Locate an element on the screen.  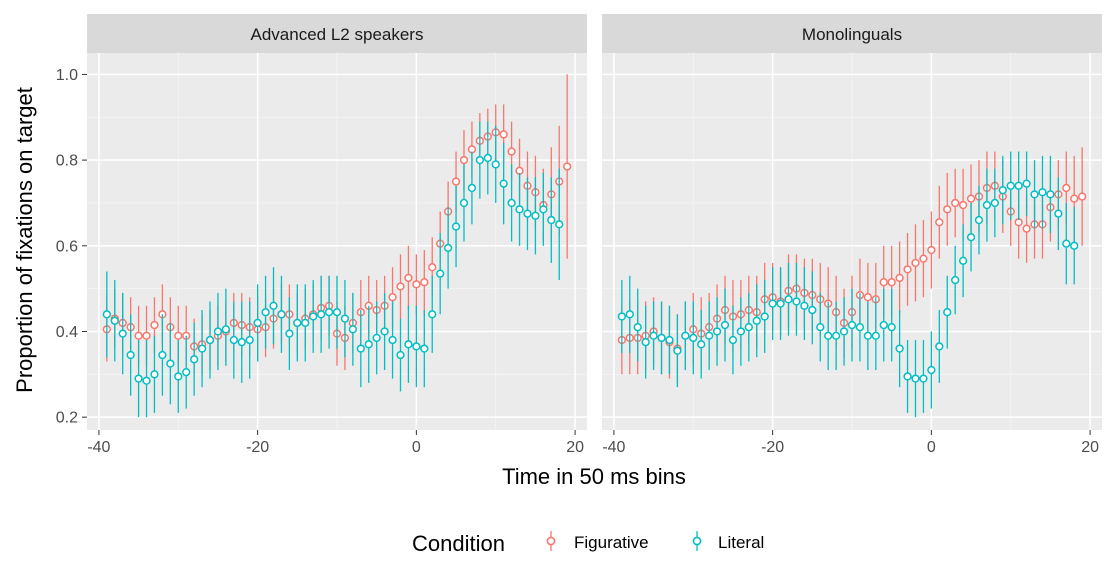
y-tick-label: 0.6 is located at coordinates (67, 246).